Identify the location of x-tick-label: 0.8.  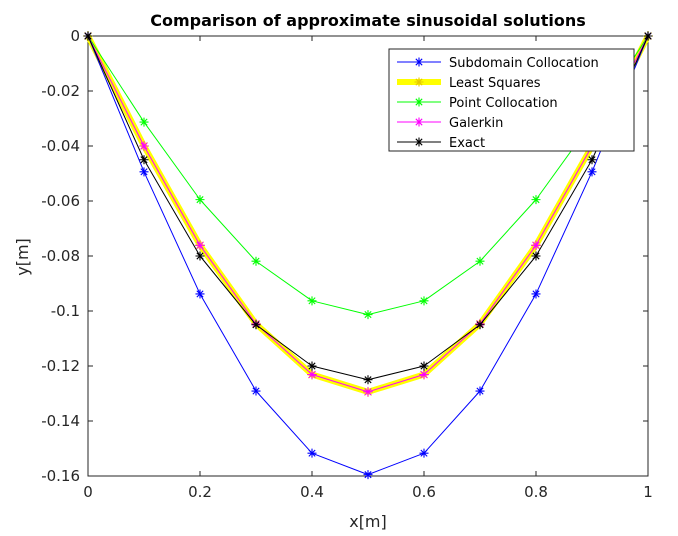
(536, 492).